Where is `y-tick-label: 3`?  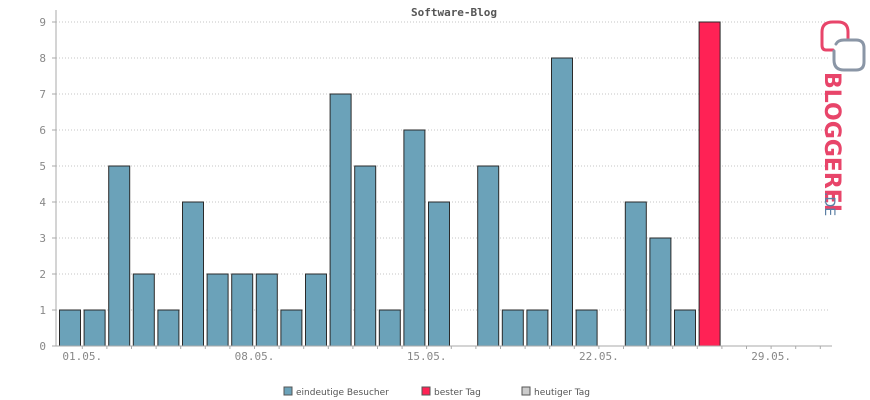 y-tick-label: 3 is located at coordinates (42, 238).